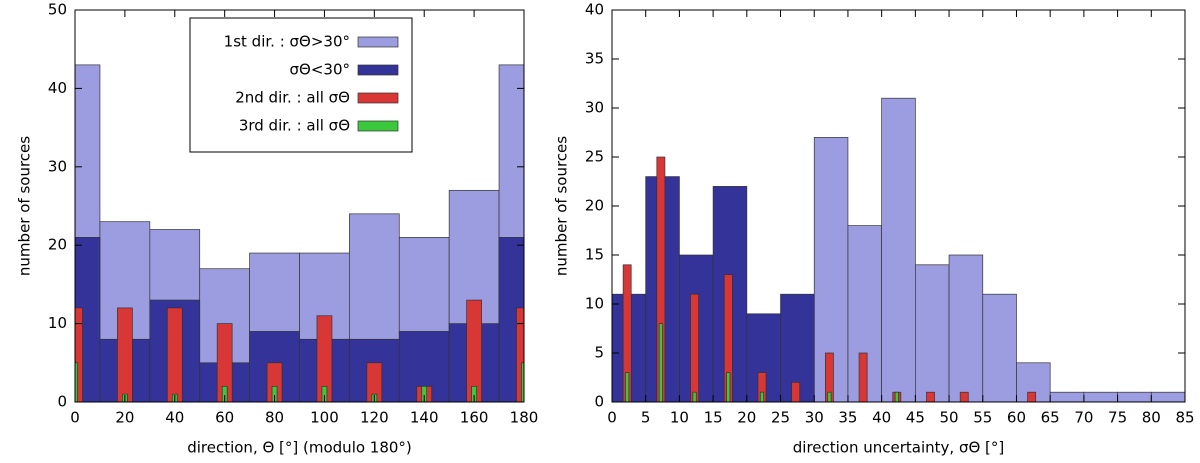 Image resolution: width=1200 pixels, height=463 pixels. I want to click on y-tick-label: 35, so click(594, 59).